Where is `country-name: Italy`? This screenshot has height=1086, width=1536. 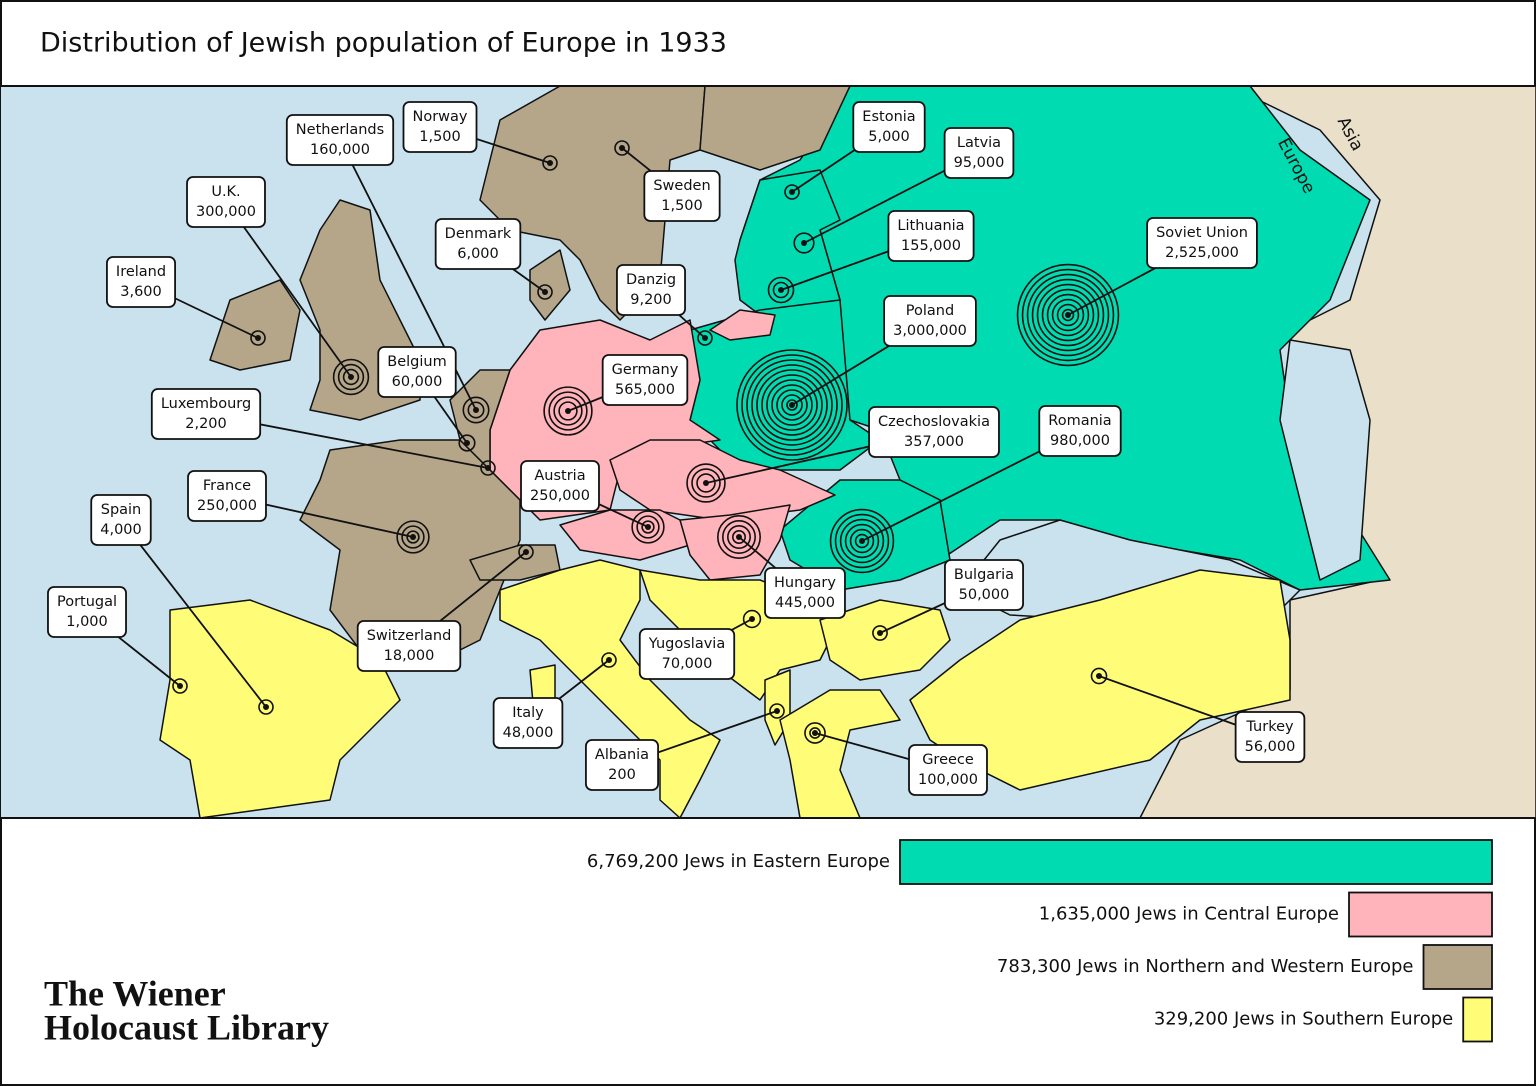 country-name: Italy is located at coordinates (528, 713).